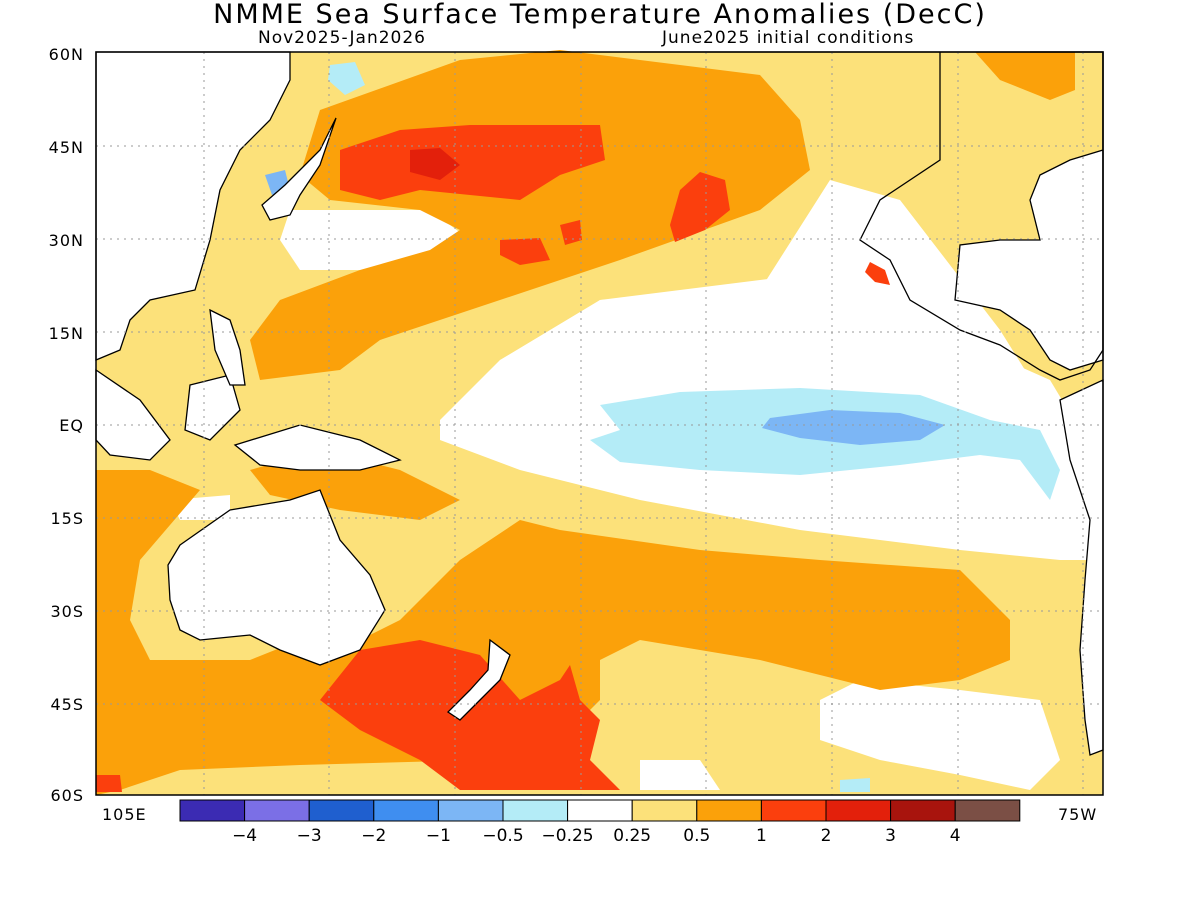  Describe the element at coordinates (438, 836) in the screenshot. I see `colorbar-tick-label: −1` at that location.